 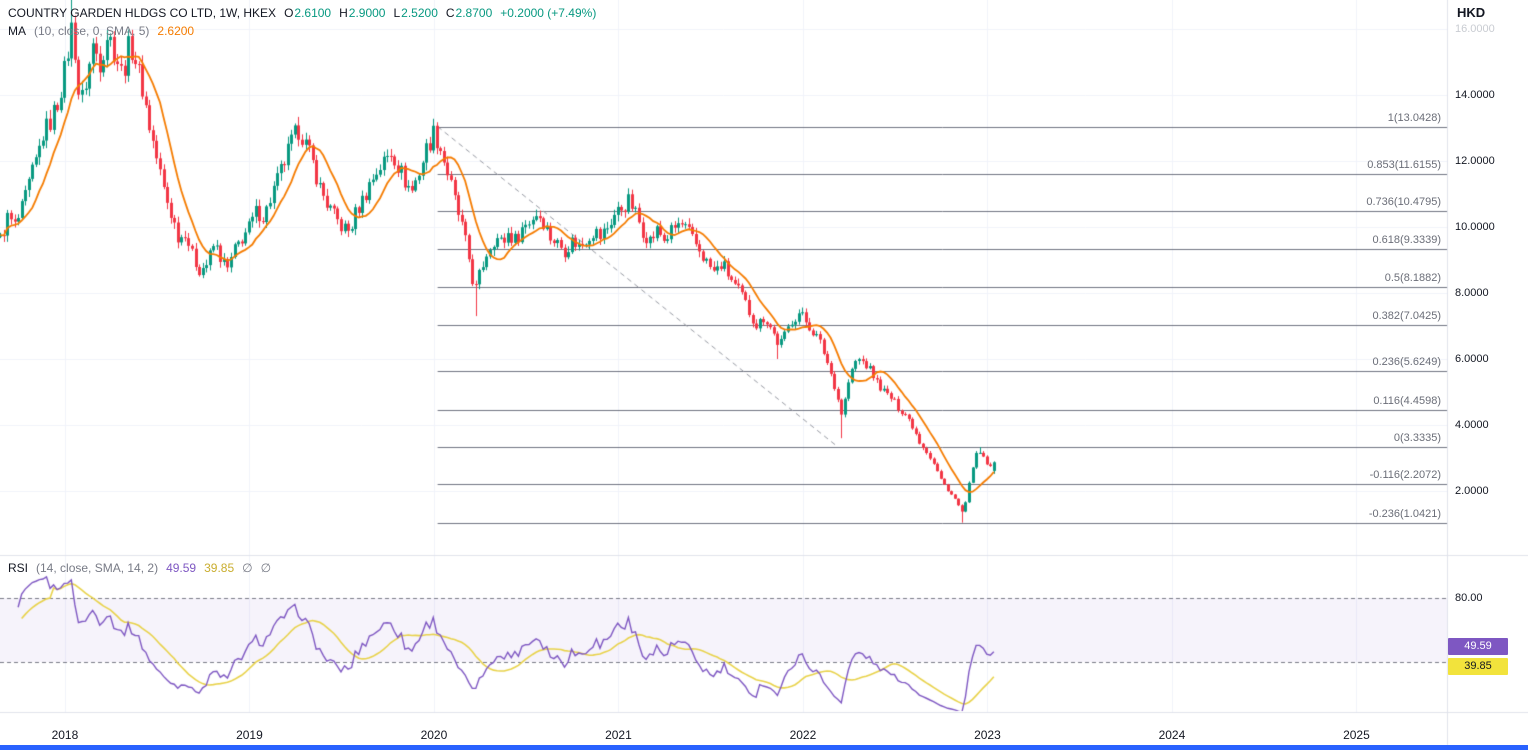 I want to click on close-label: C, so click(x=450, y=13).